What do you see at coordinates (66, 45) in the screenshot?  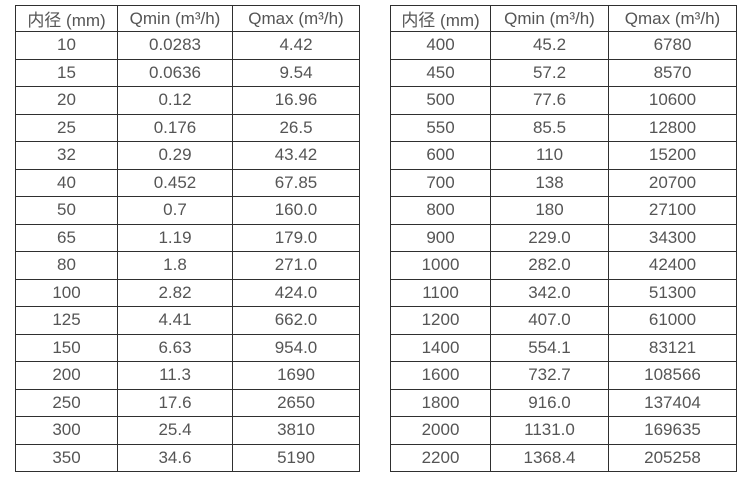 I see `table-cell: 10` at bounding box center [66, 45].